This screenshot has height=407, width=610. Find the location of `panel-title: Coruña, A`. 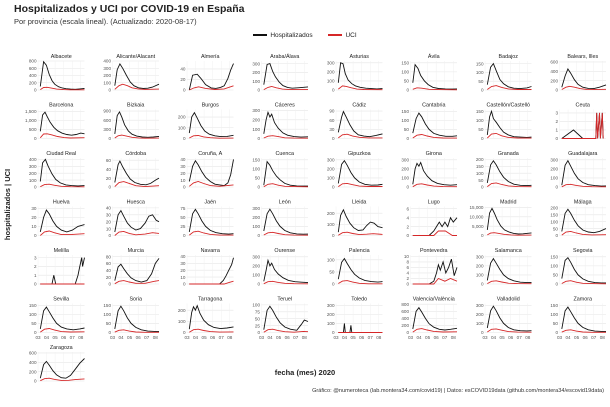

panel-title: Coruña, A is located at coordinates (210, 154).